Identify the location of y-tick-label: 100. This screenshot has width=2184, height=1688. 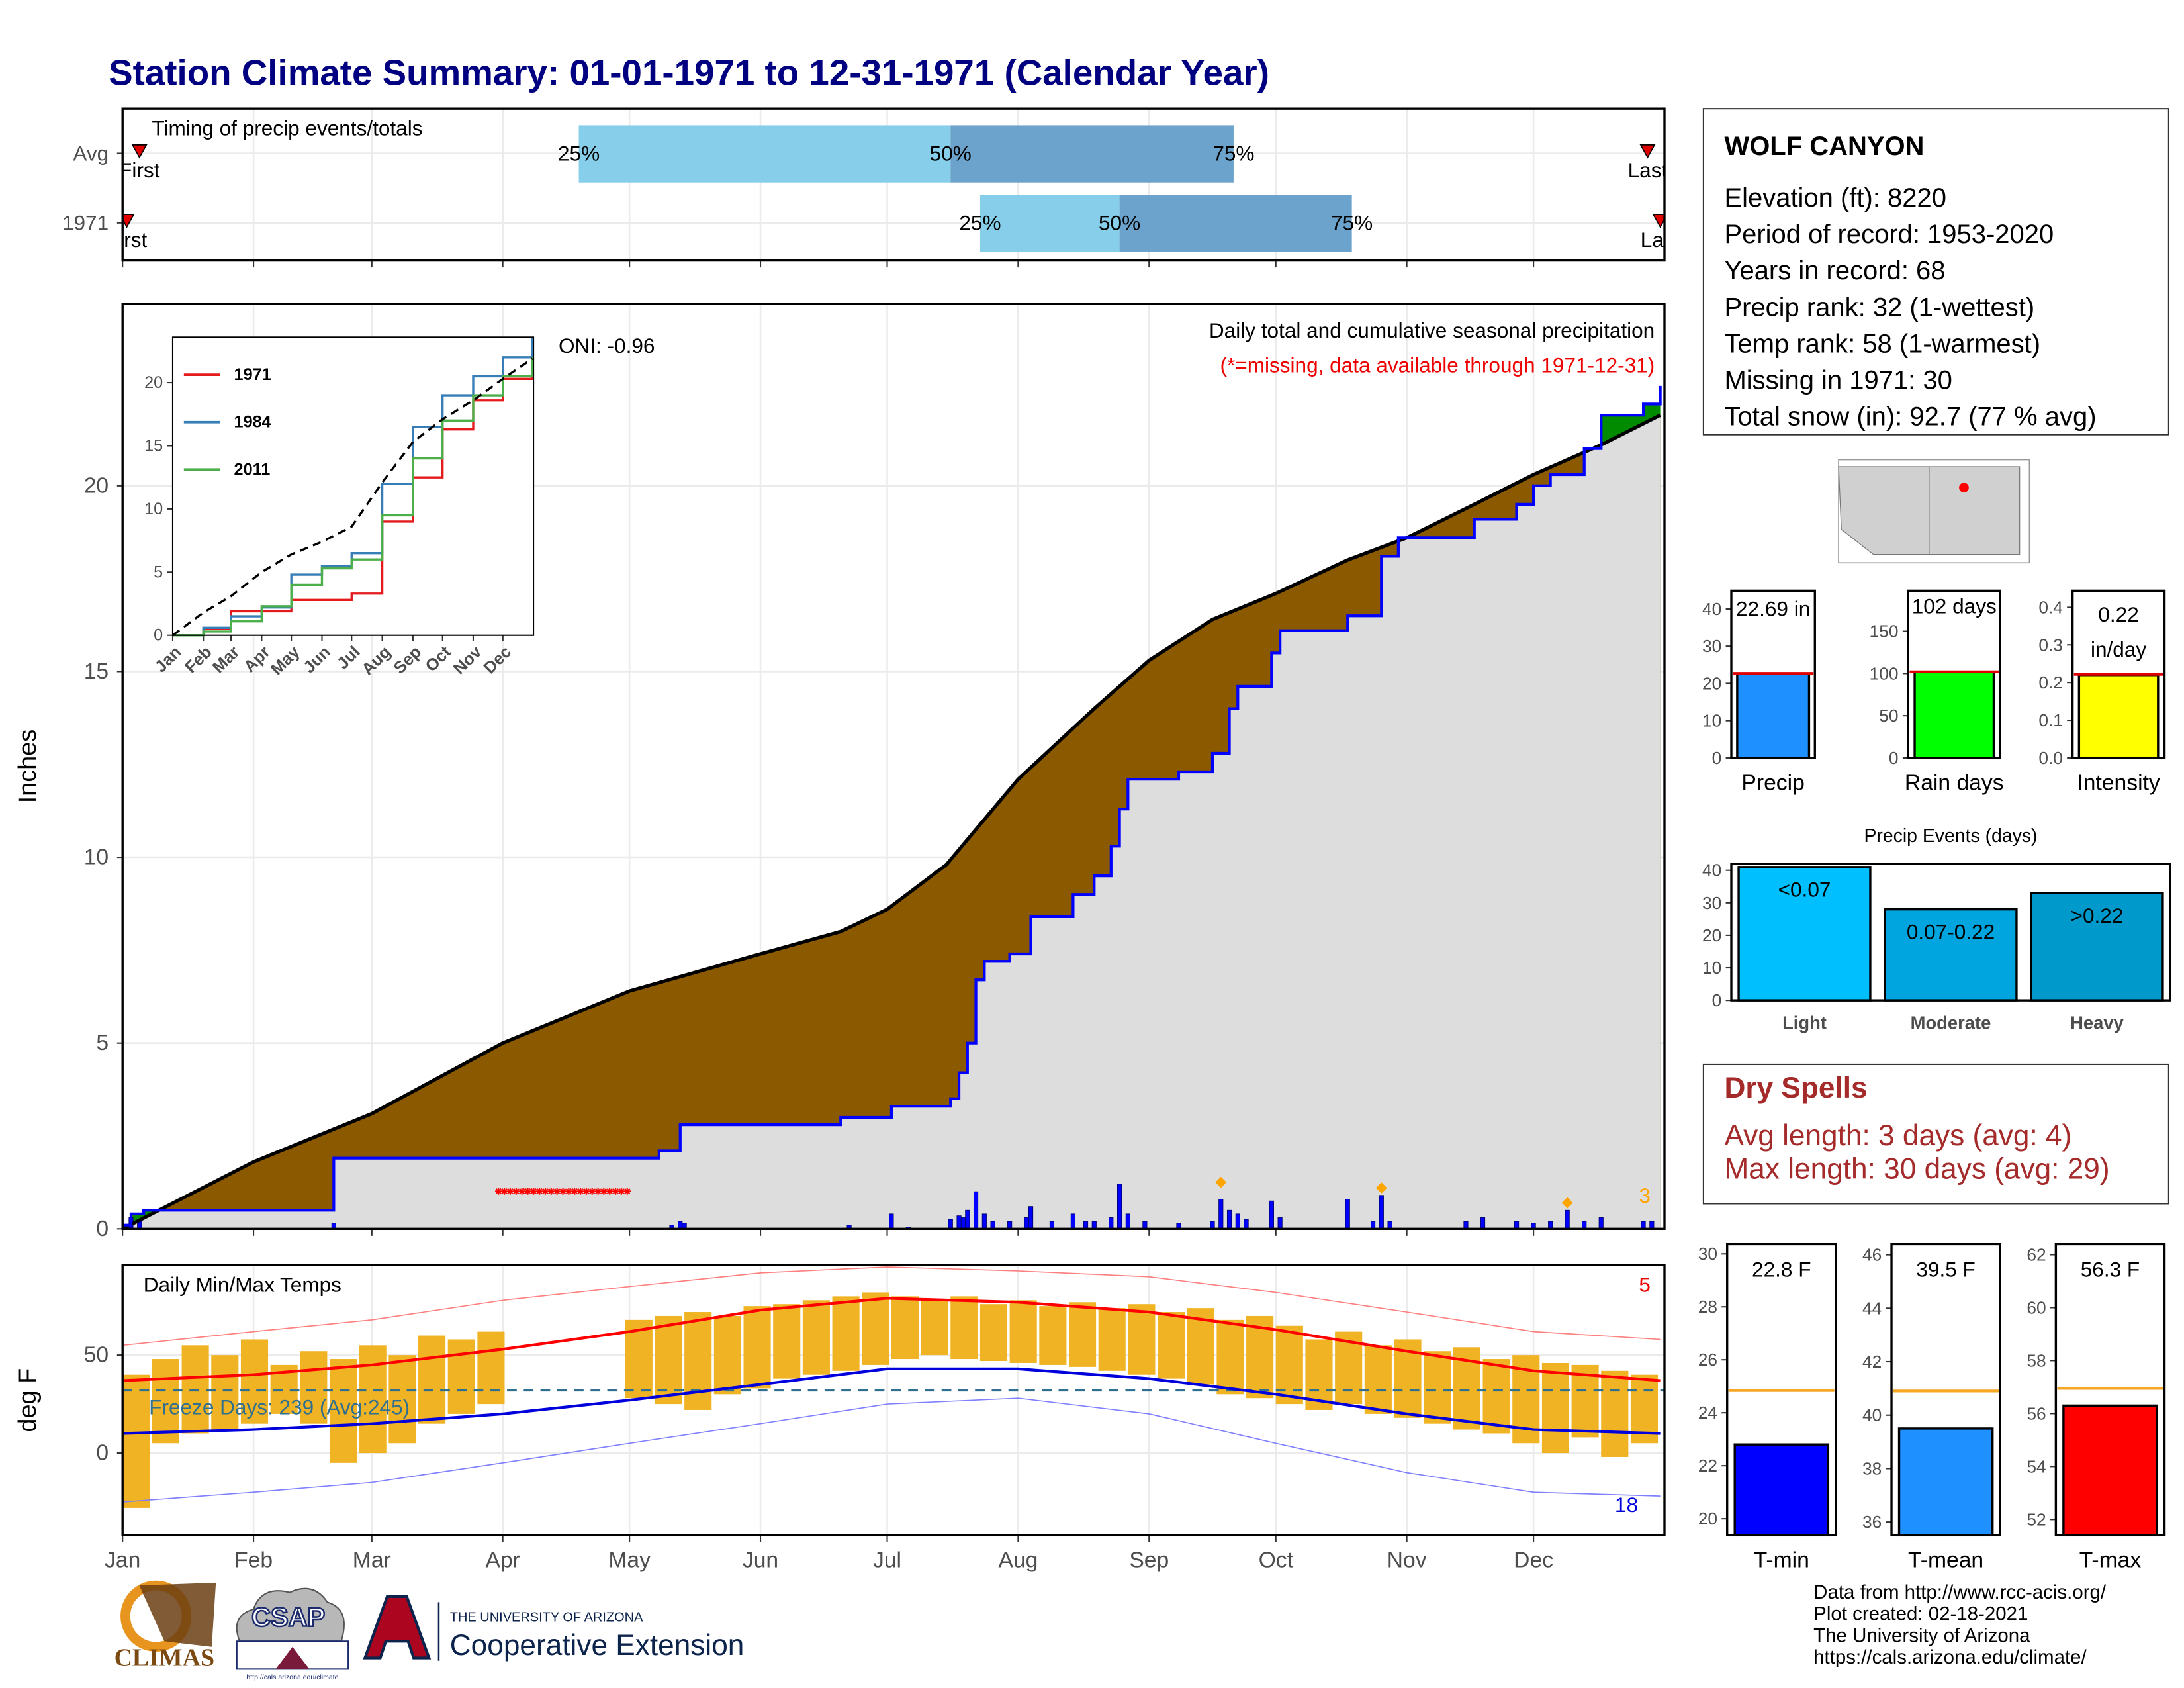
(1885, 673).